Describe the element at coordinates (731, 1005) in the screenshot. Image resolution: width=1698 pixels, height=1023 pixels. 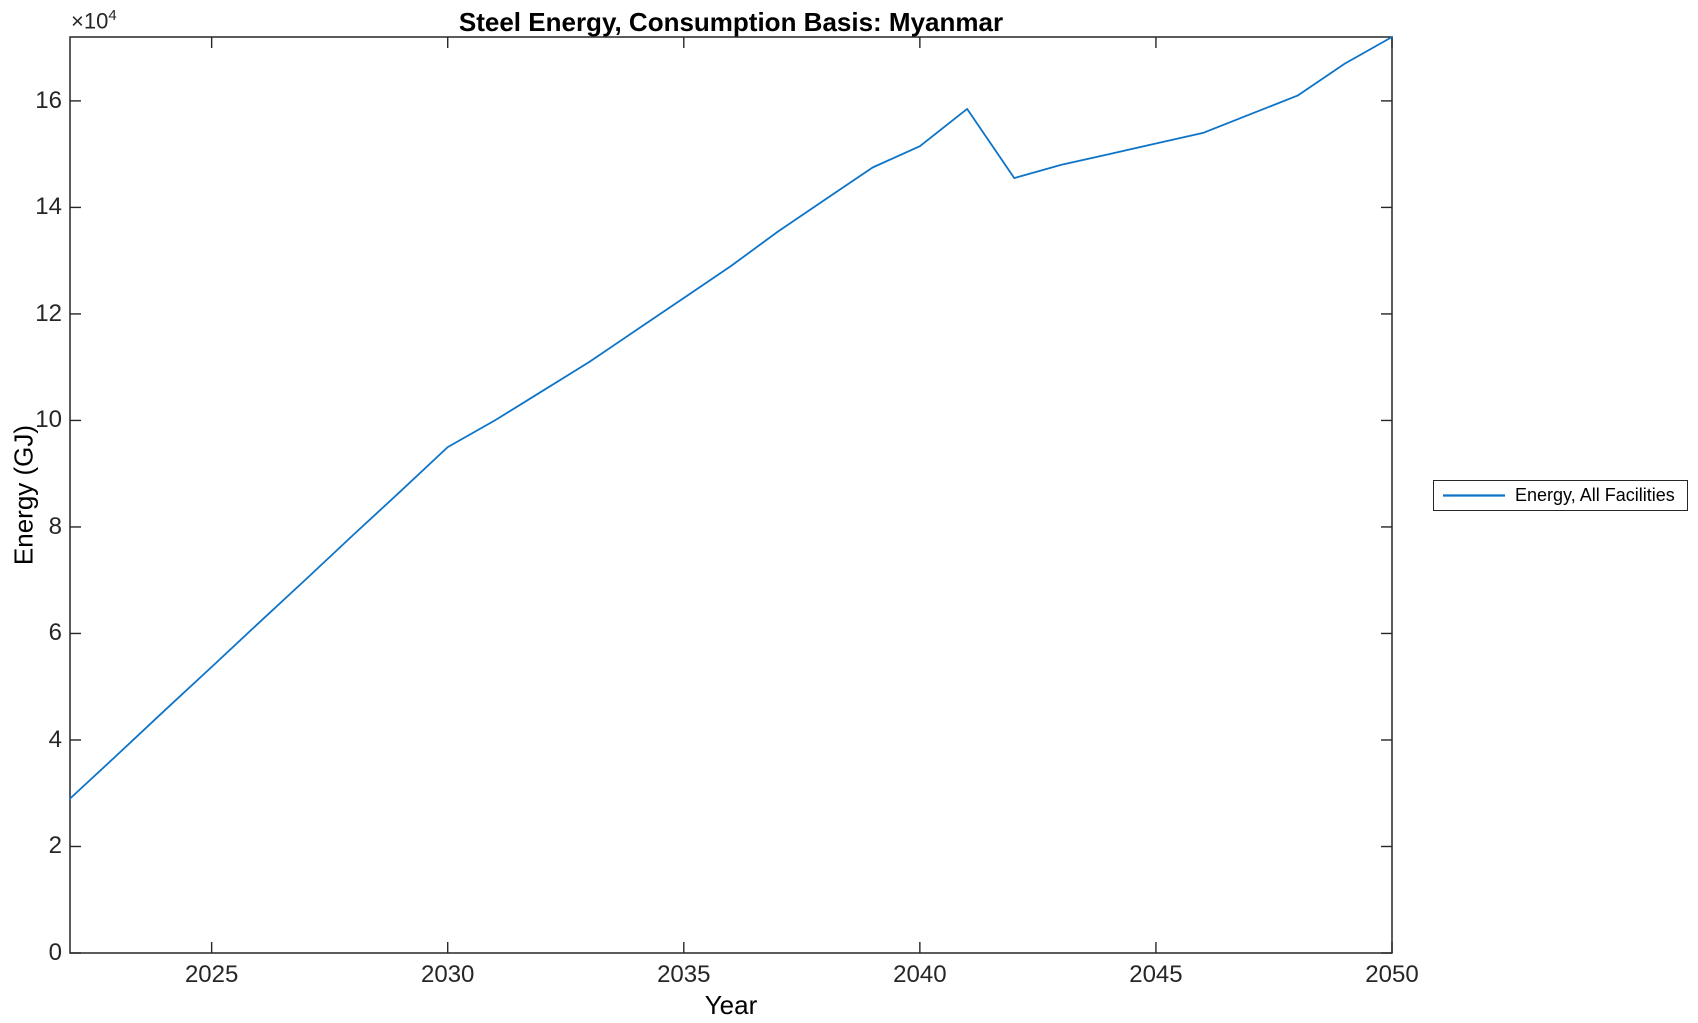
I see `x-axis-label: Year` at that location.